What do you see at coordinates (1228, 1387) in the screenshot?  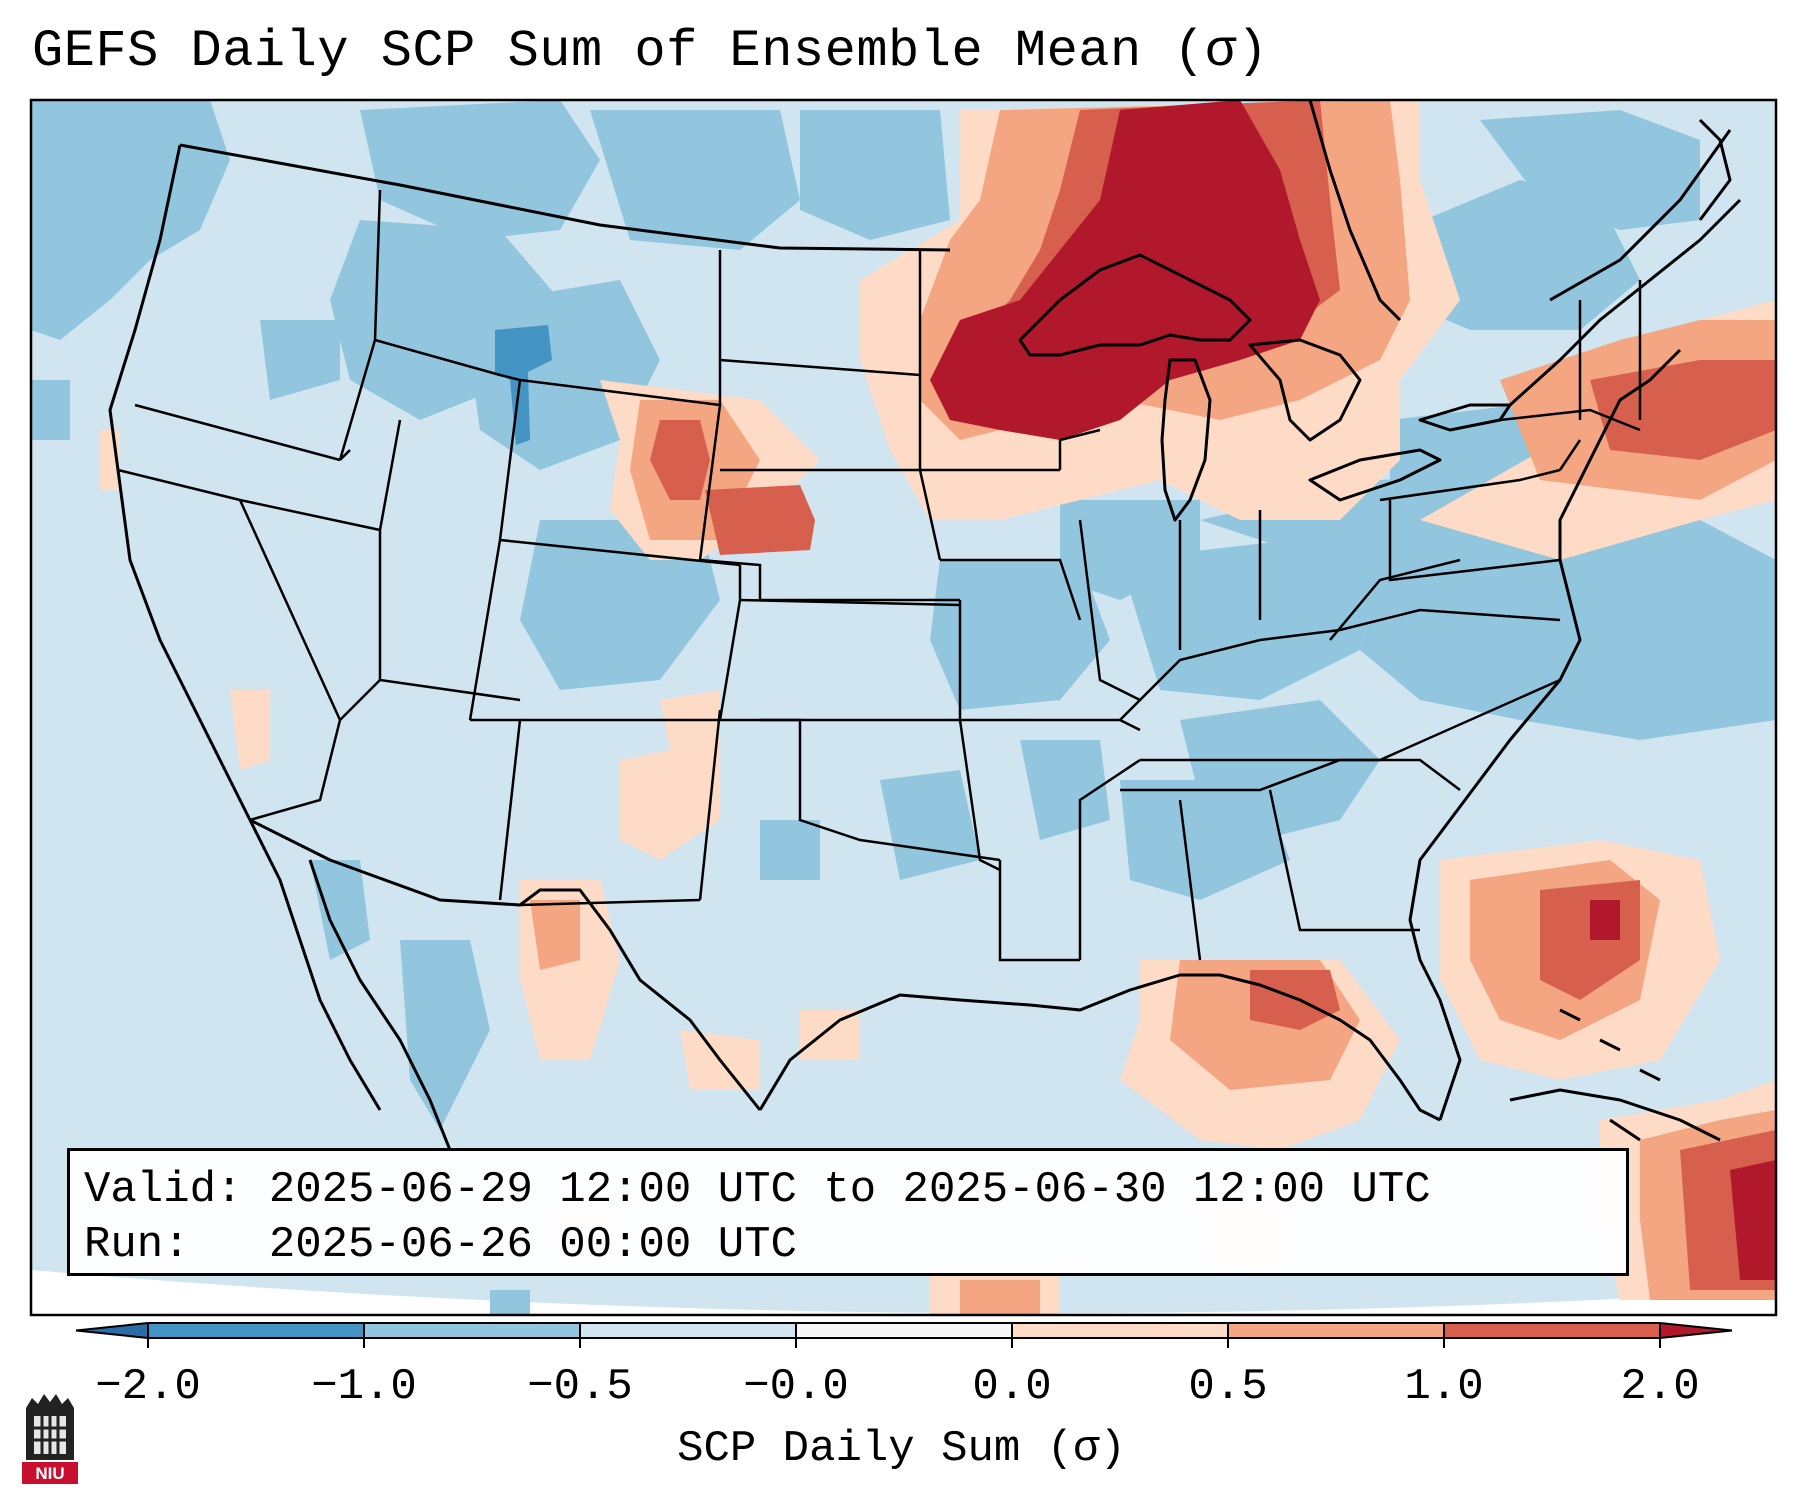 I see `colorbar-tick-label: 0.5` at bounding box center [1228, 1387].